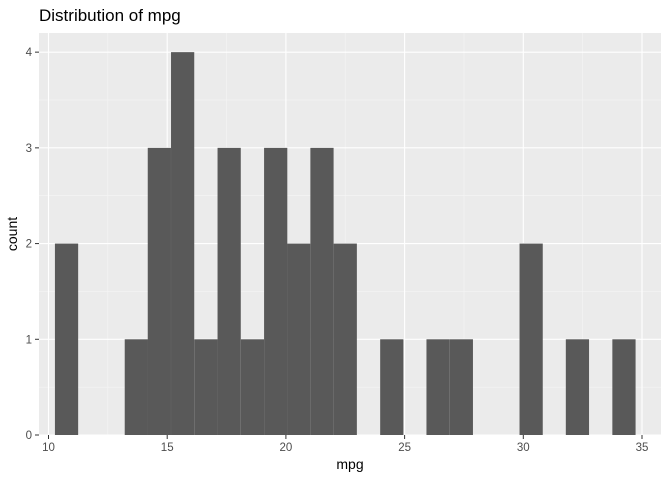  What do you see at coordinates (404, 448) in the screenshot?
I see `x-tick-label: 25` at bounding box center [404, 448].